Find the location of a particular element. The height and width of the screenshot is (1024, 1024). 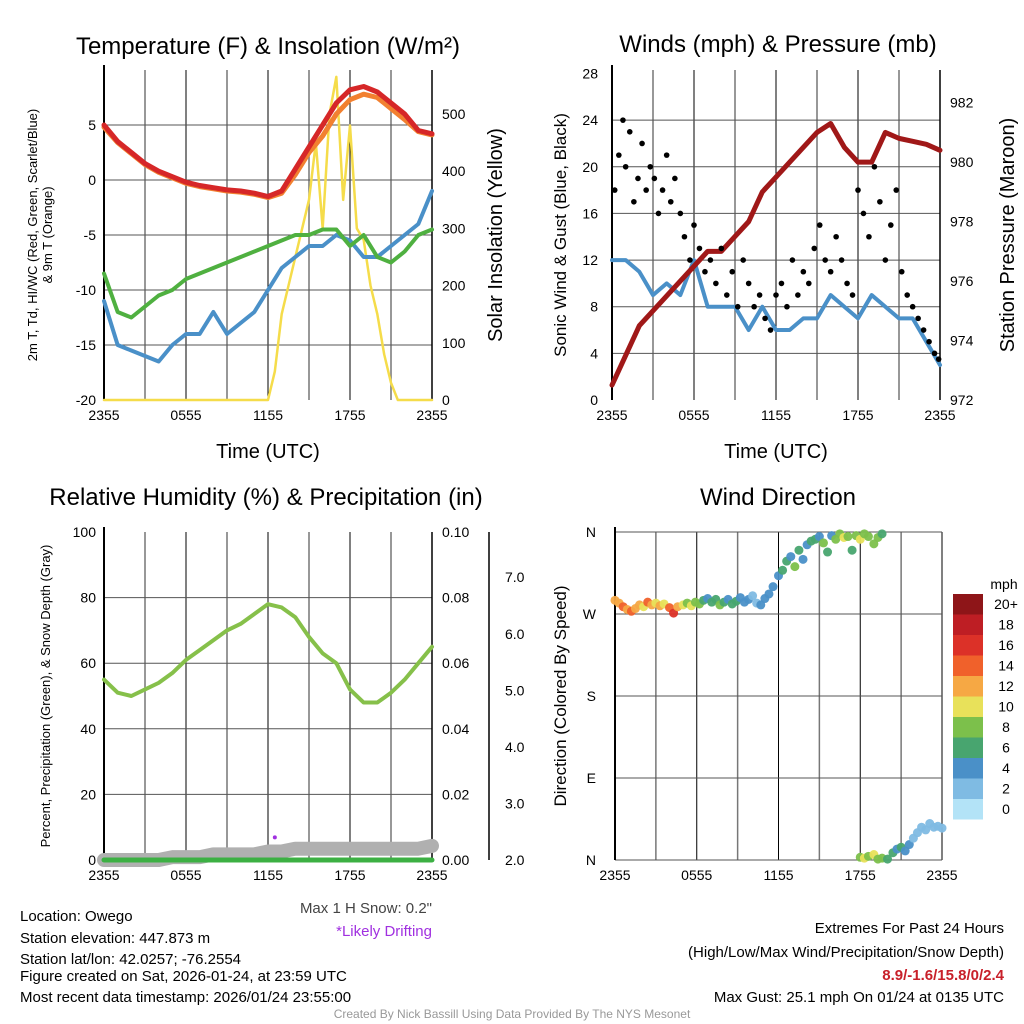

wind-rtick-label: 982 is located at coordinates (962, 103).